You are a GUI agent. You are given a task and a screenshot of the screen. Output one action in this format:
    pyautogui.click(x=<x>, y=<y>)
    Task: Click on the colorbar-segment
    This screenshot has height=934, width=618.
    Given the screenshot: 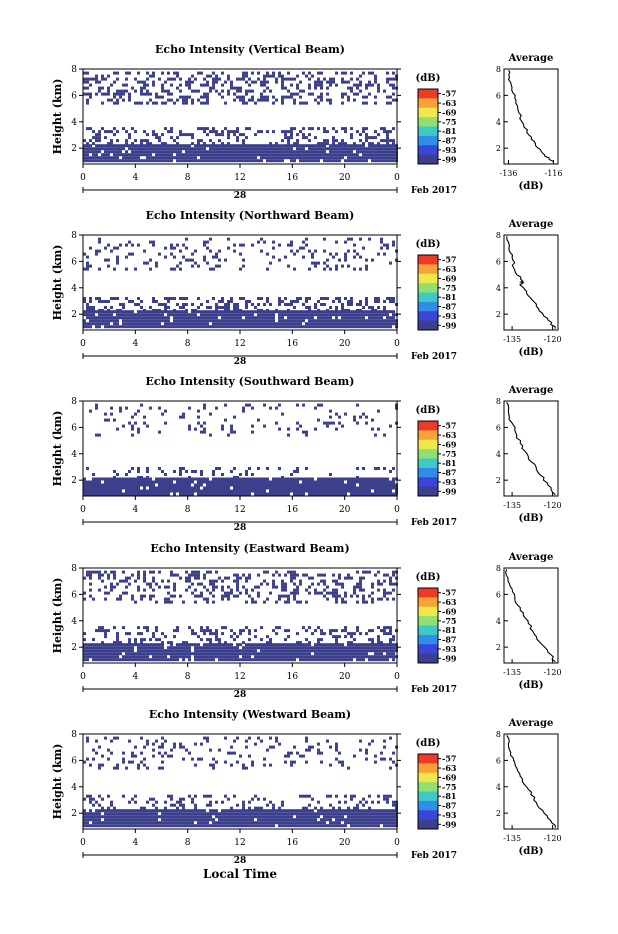 What is the action you would take?
    pyautogui.click(x=428, y=279)
    